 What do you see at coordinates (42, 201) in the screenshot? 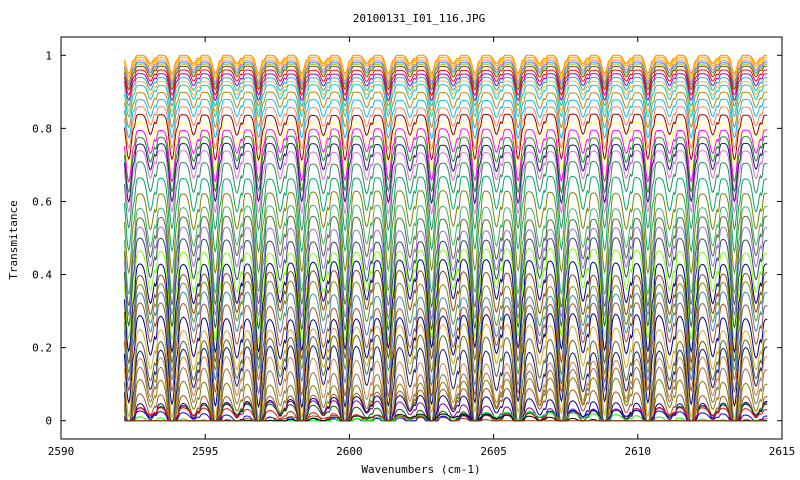
I see `y-tick-label: 0.6` at bounding box center [42, 201].